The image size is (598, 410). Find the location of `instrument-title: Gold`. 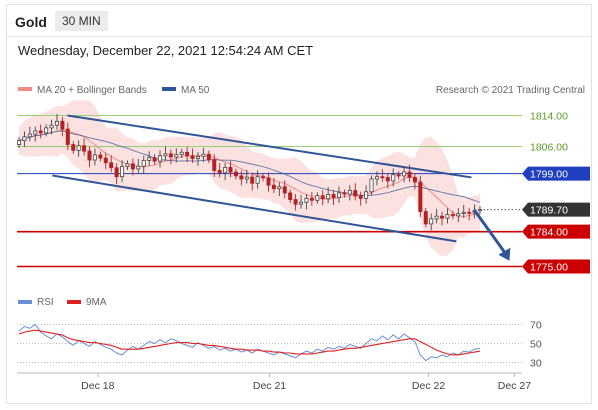

instrument-title: Gold is located at coordinates (31, 22).